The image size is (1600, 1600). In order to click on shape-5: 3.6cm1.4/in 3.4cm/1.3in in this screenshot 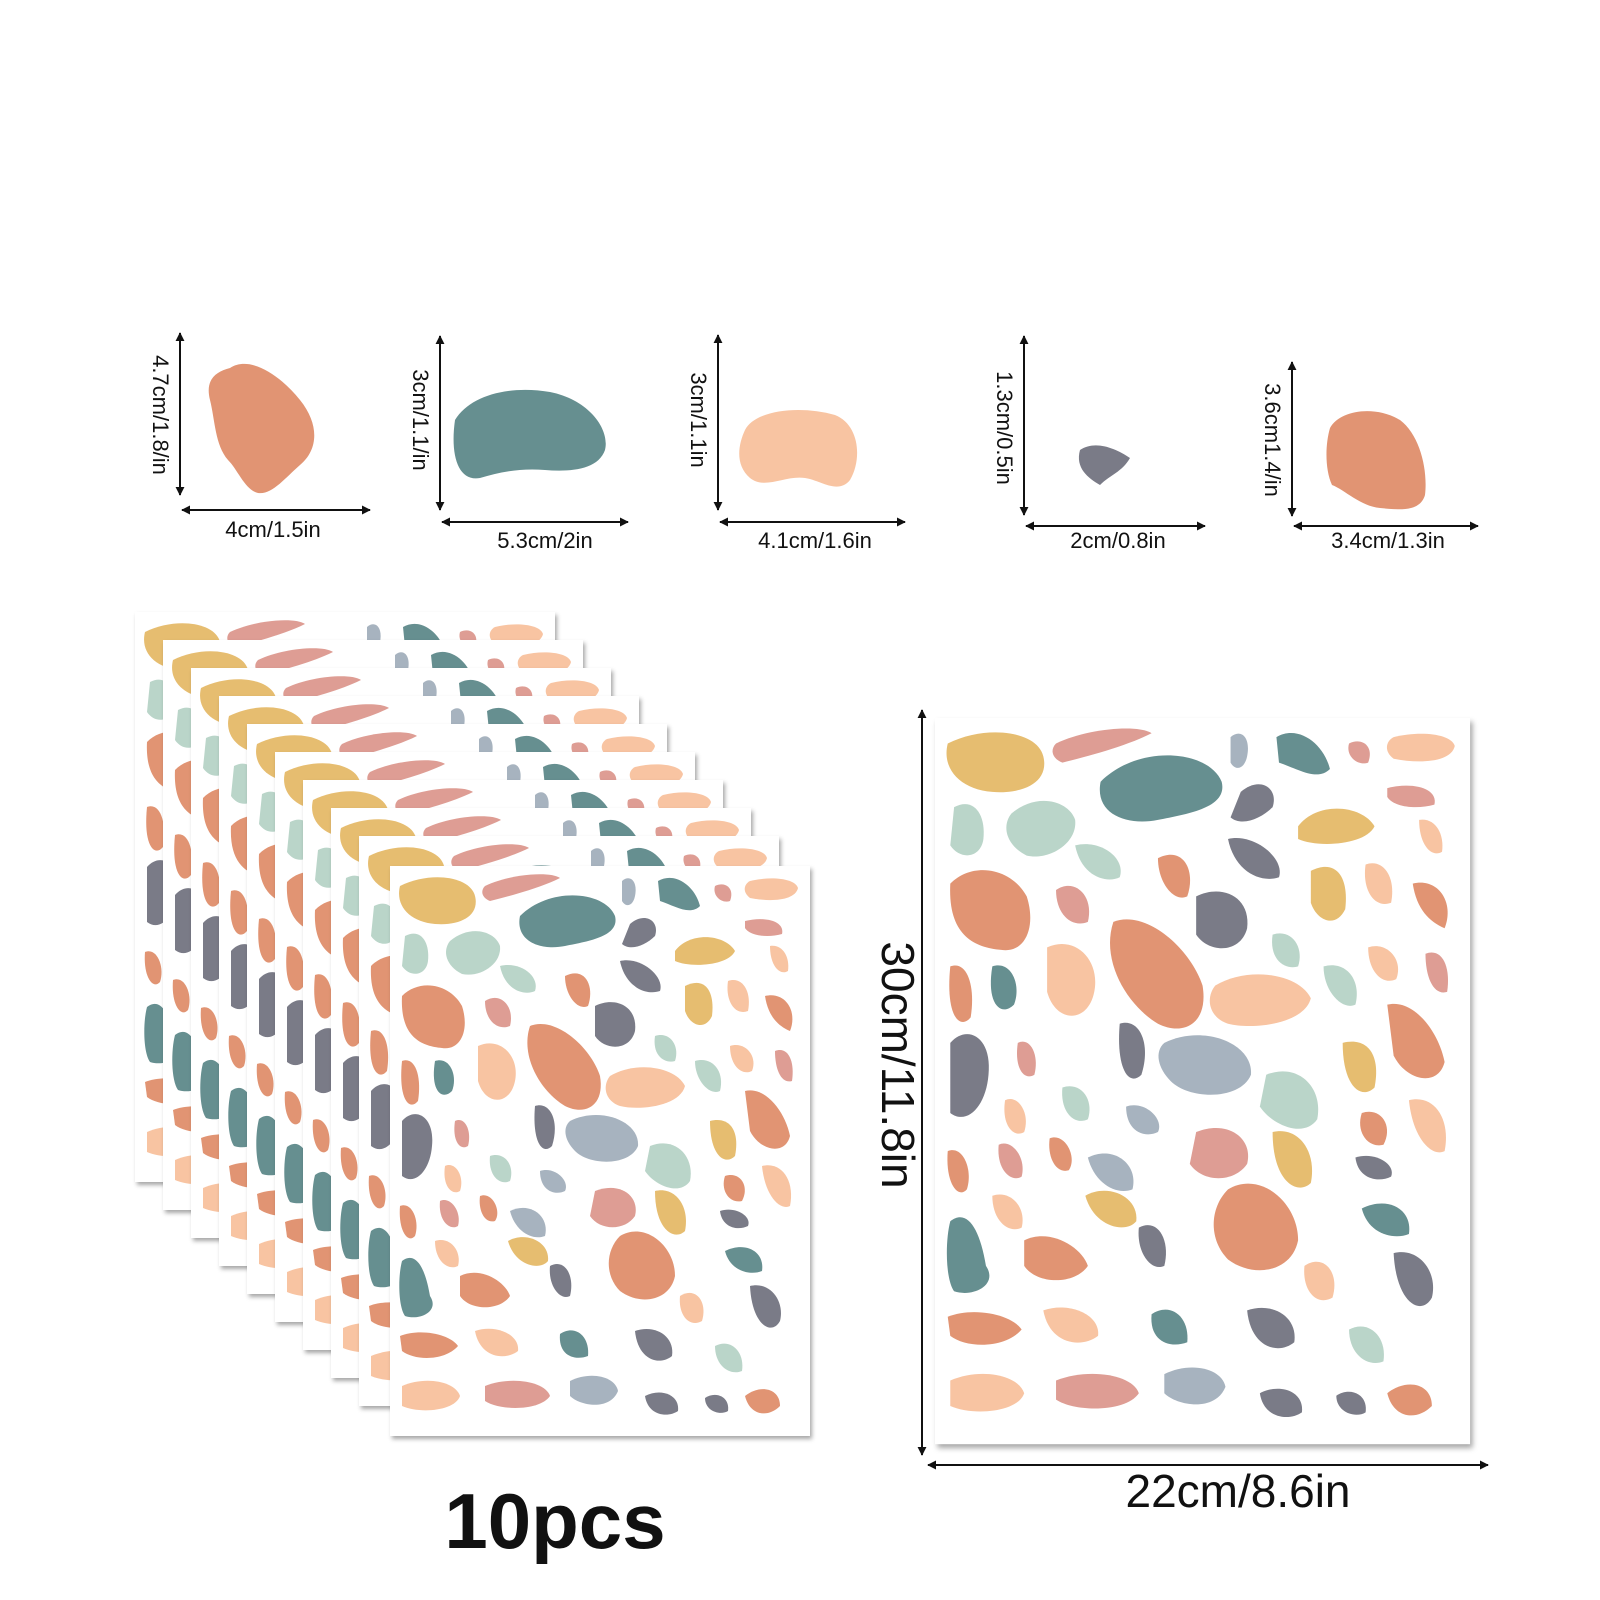, I will do `click(1369, 457)`.